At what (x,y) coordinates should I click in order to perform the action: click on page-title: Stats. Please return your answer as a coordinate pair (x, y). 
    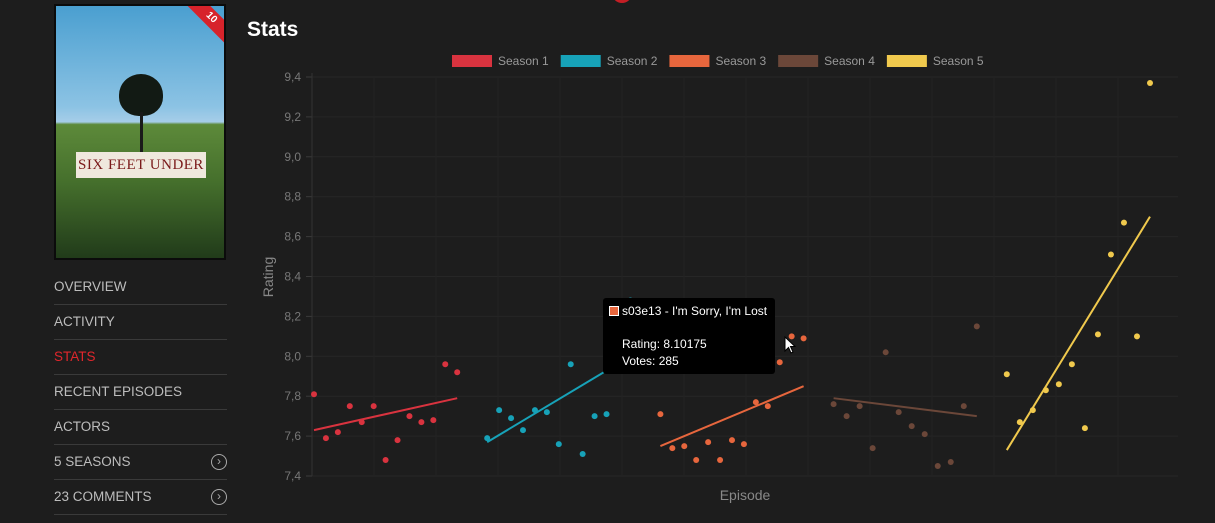
    Looking at the image, I should click on (273, 29).